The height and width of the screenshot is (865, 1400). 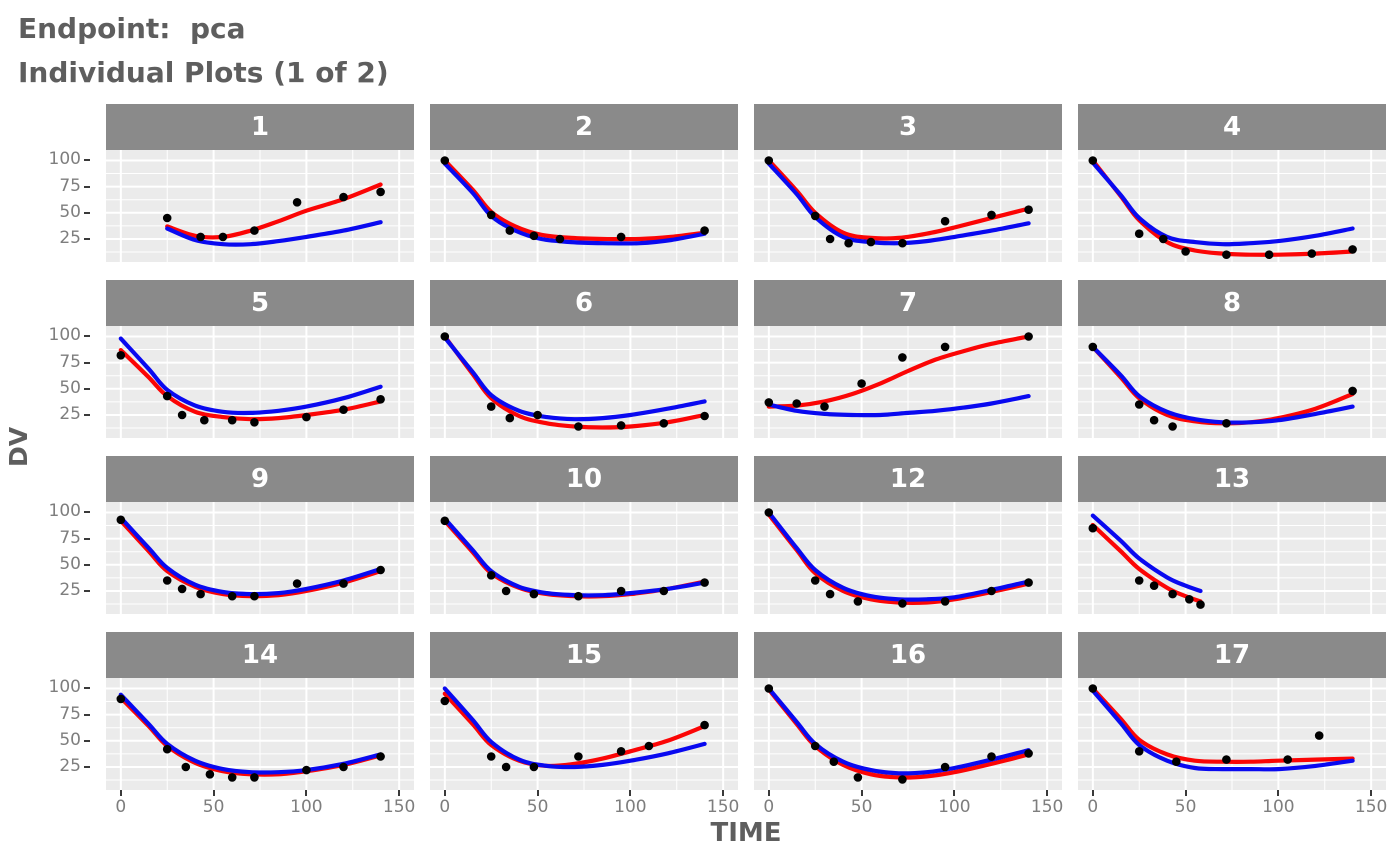 I want to click on facet-panel-15: 15, so click(x=584, y=711).